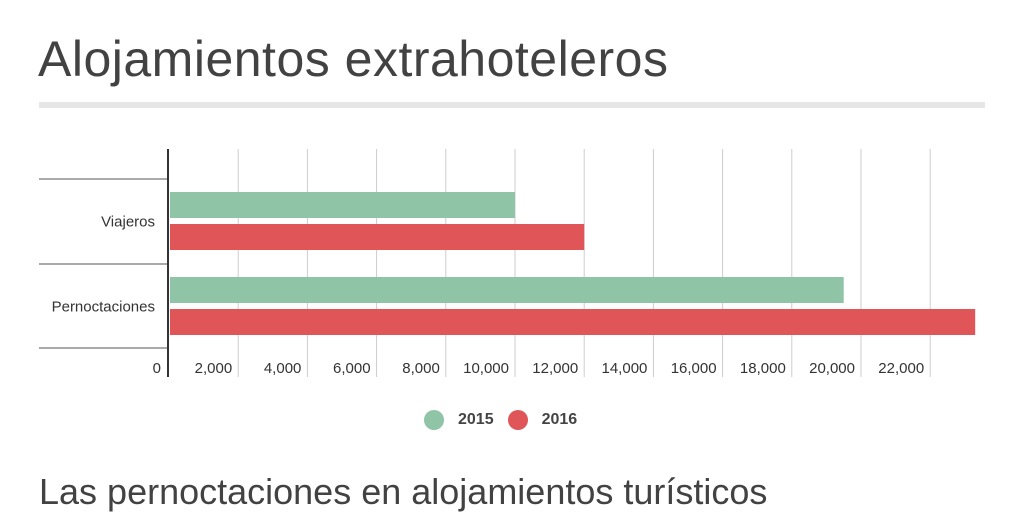 The height and width of the screenshot is (512, 1024). I want to click on title-divider, so click(512, 105).